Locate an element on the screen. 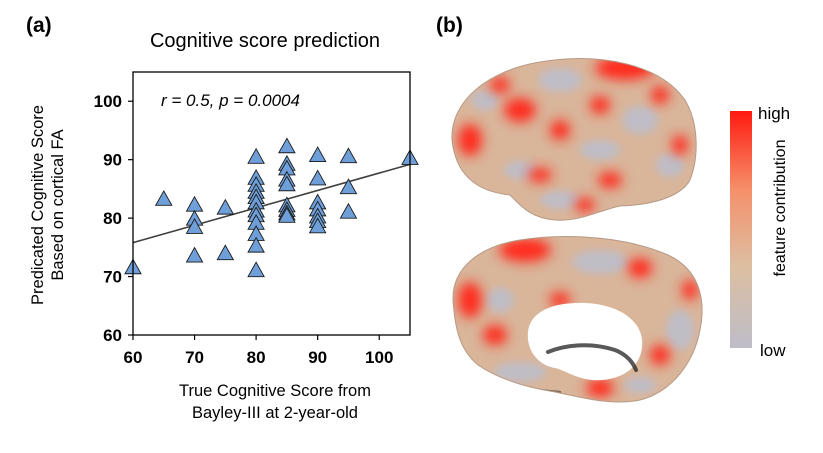 The image size is (823, 453). panel-b-label: (b) is located at coordinates (449, 25).